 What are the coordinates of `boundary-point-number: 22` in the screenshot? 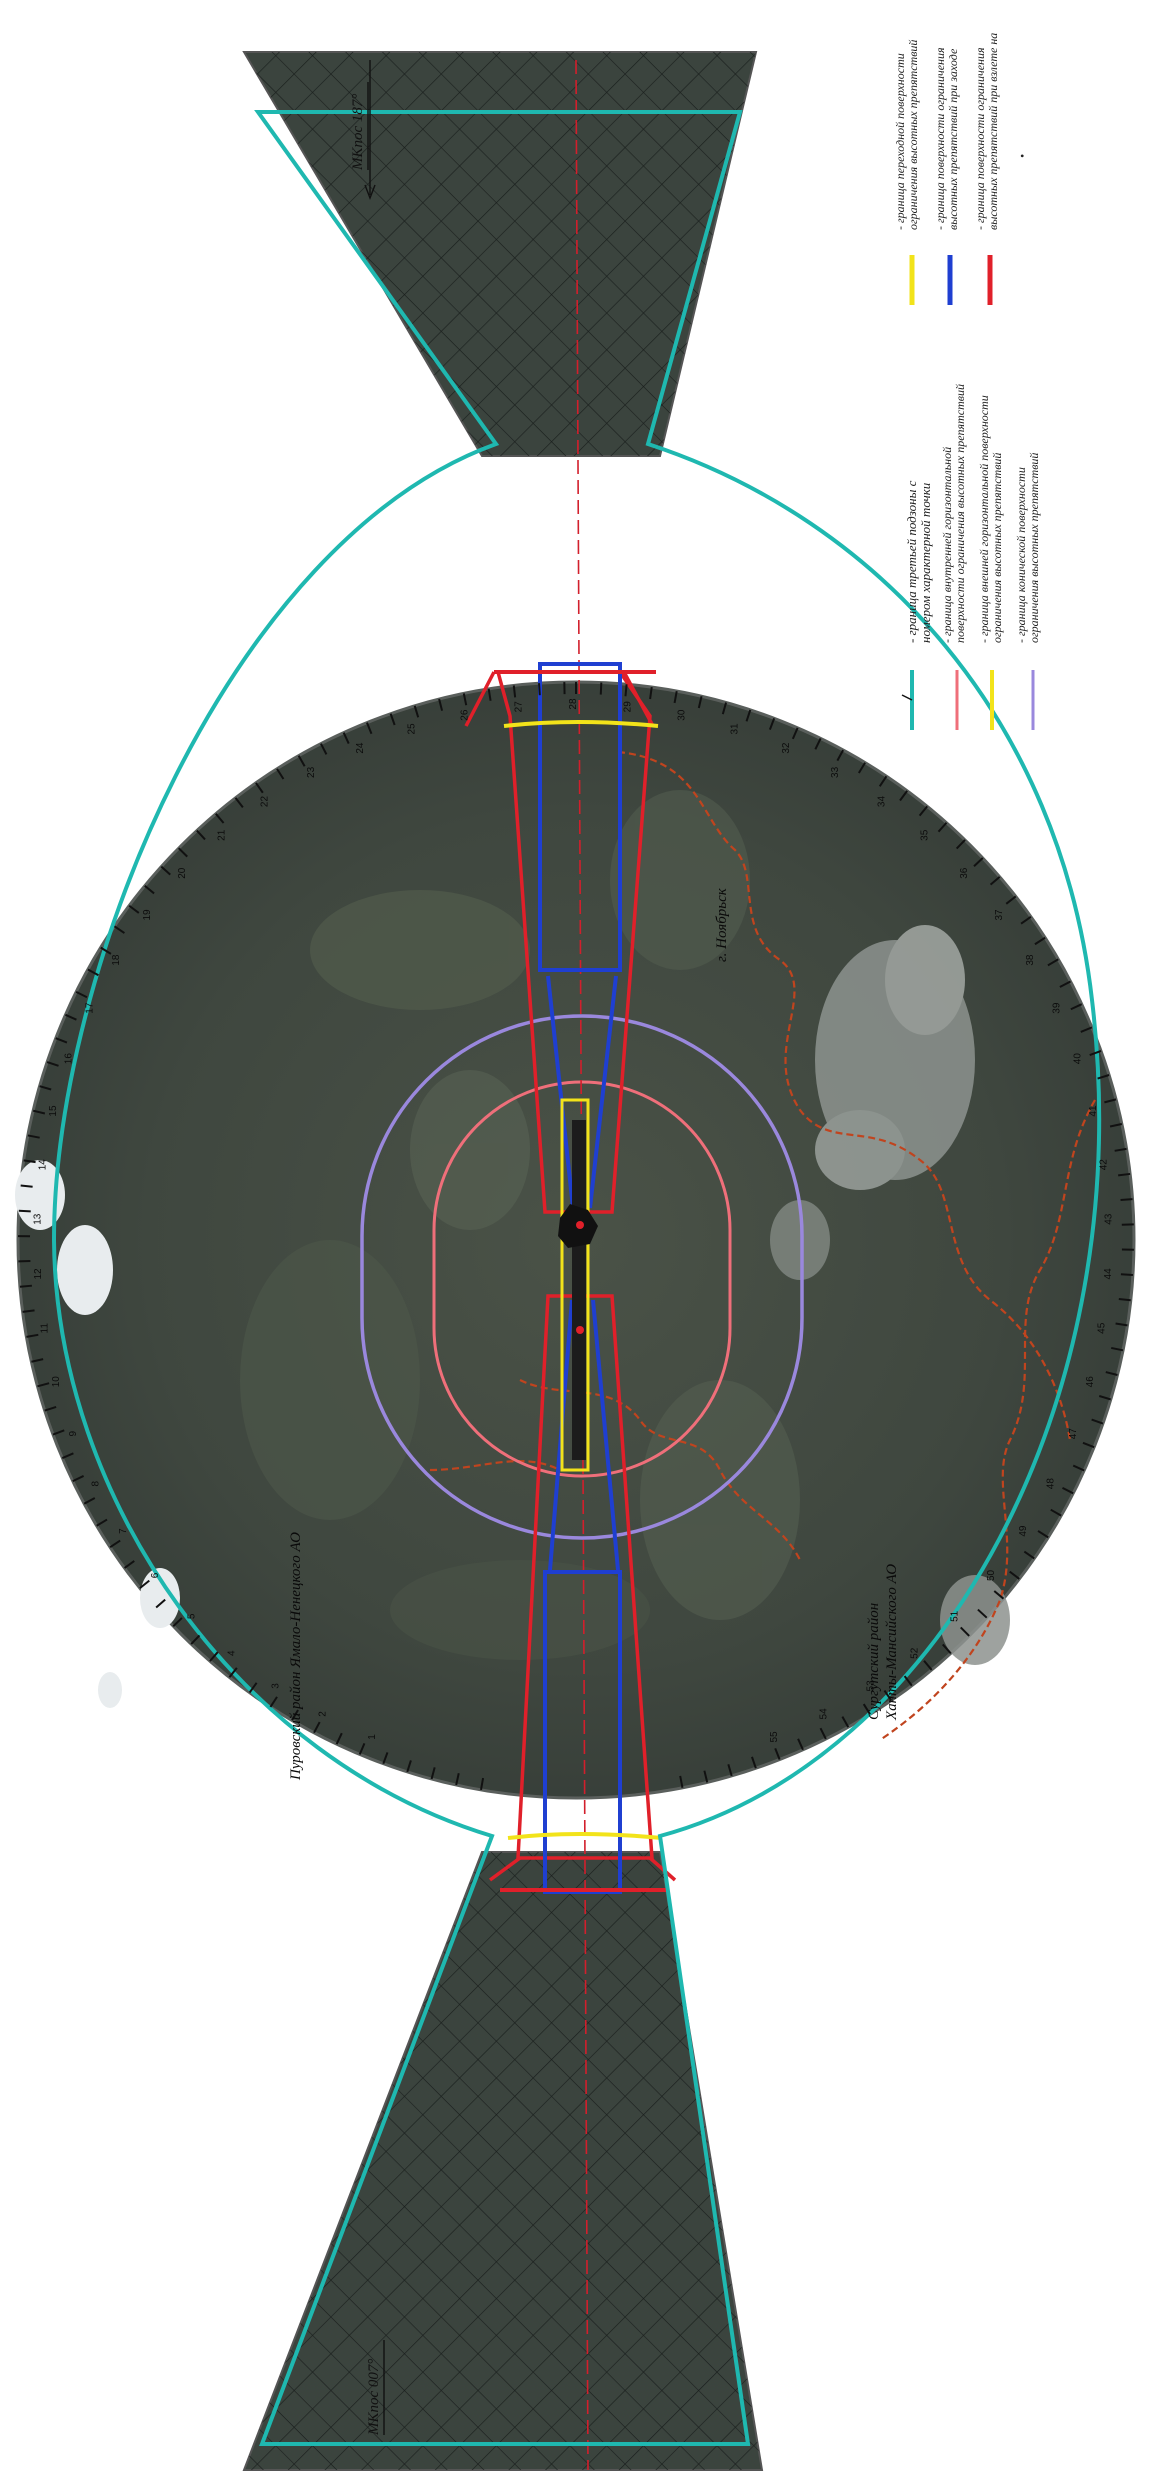 It's located at (265, 802).